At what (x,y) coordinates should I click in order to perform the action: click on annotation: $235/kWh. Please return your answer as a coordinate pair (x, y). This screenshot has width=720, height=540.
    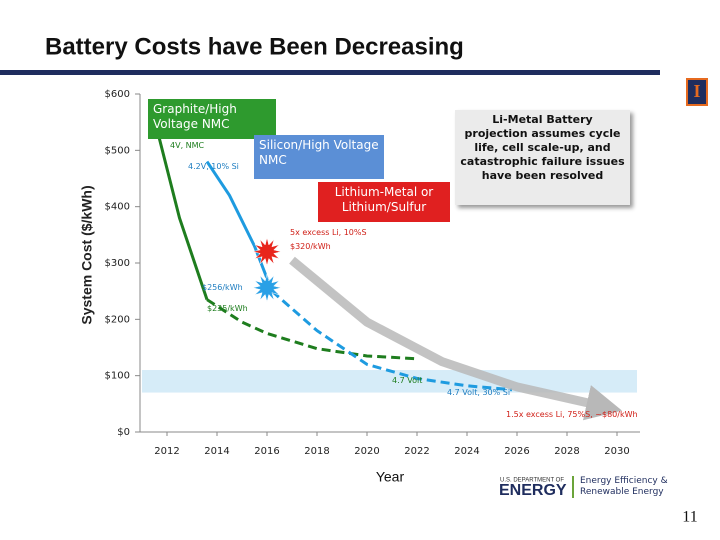
    Looking at the image, I should click on (227, 308).